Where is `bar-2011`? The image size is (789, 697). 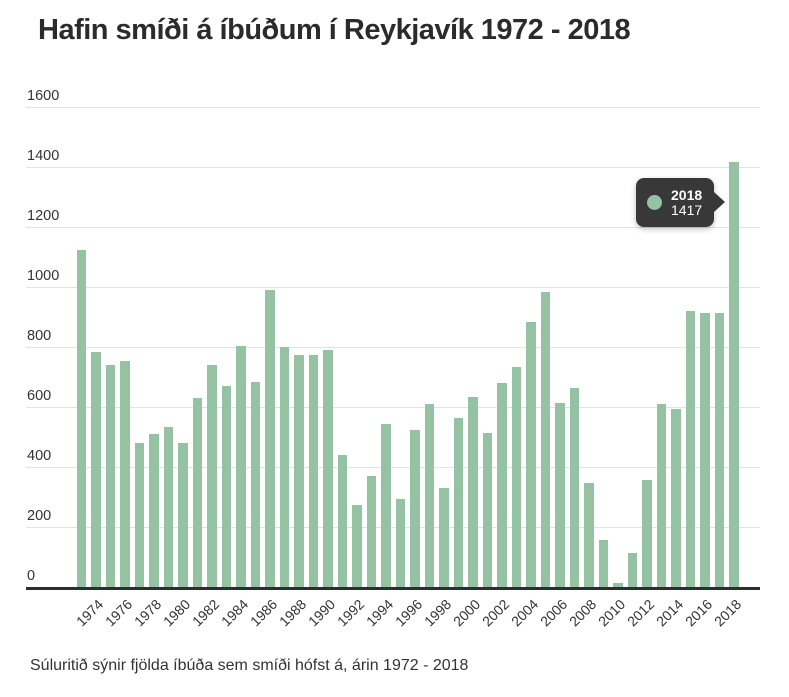
bar-2011 is located at coordinates (632, 569).